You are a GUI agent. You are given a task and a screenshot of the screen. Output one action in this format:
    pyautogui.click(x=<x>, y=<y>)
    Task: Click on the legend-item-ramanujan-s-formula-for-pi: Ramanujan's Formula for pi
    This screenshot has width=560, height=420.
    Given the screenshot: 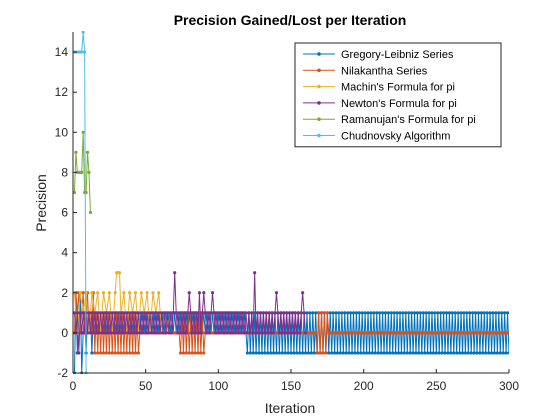 What is the action you would take?
    pyautogui.click(x=389, y=120)
    